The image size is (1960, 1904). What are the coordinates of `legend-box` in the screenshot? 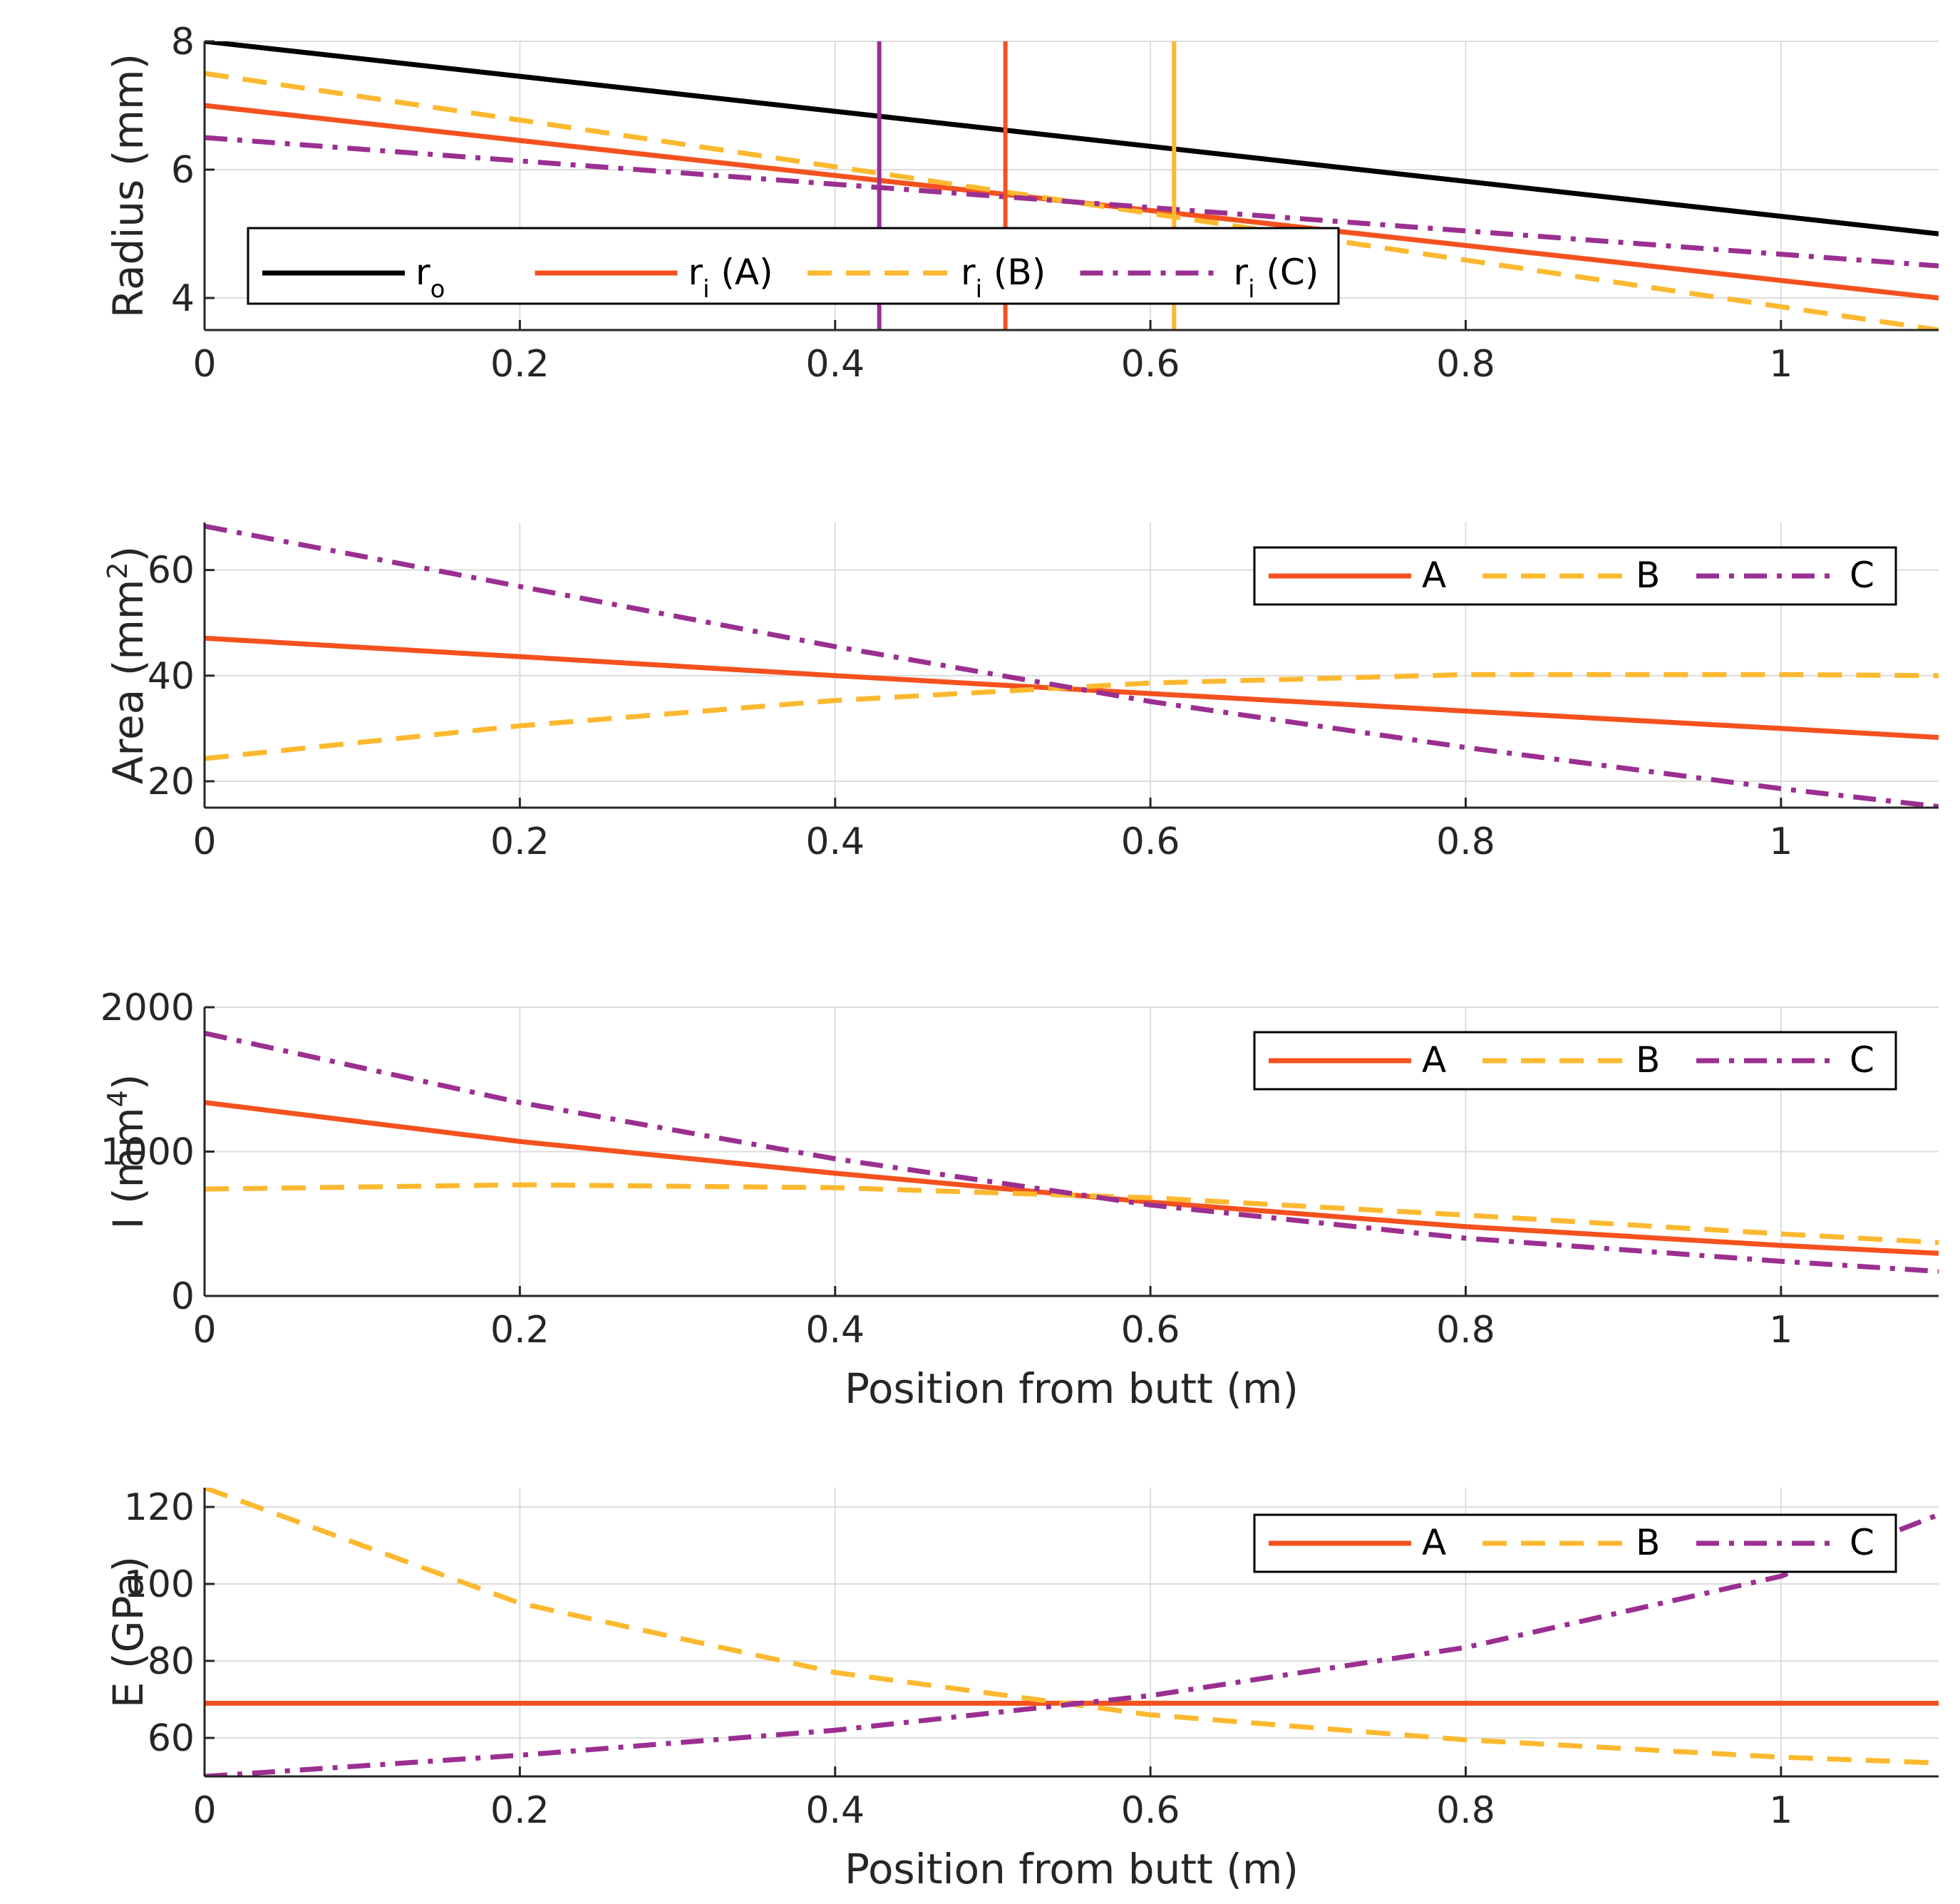 It's located at (793, 266).